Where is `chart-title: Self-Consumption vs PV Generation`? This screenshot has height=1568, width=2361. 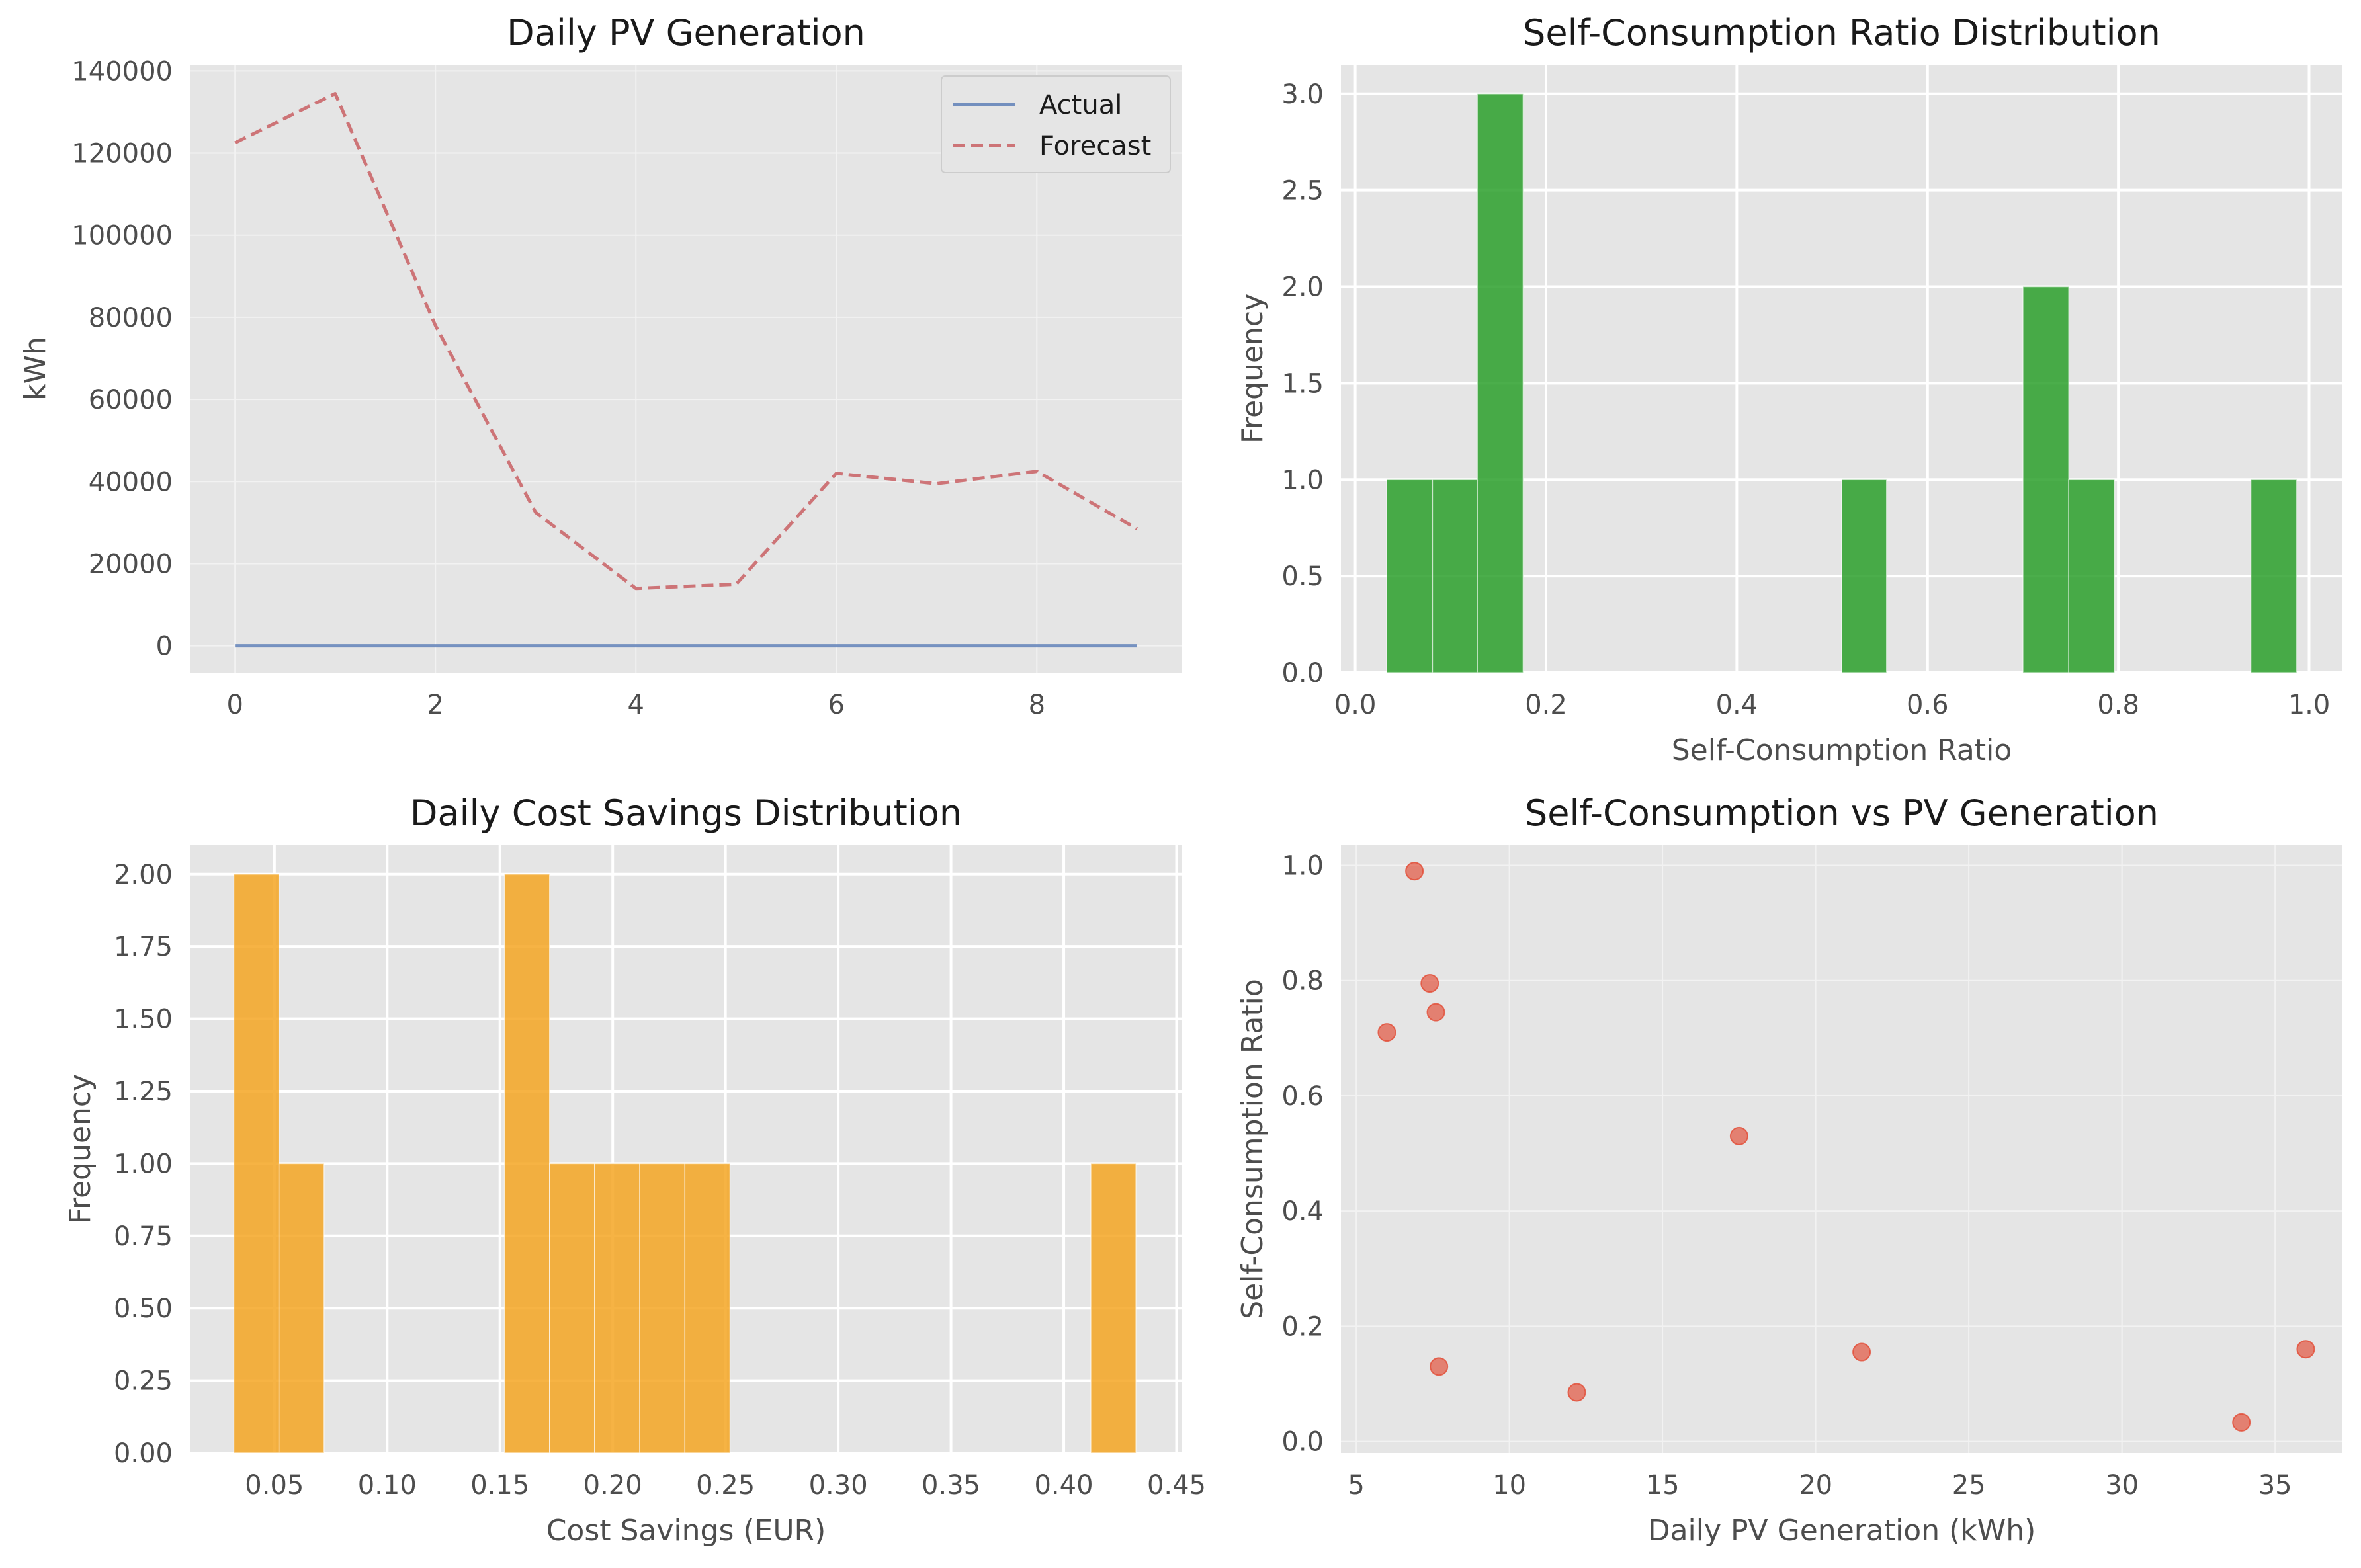
chart-title: Self-Consumption vs PV Generation is located at coordinates (1842, 813).